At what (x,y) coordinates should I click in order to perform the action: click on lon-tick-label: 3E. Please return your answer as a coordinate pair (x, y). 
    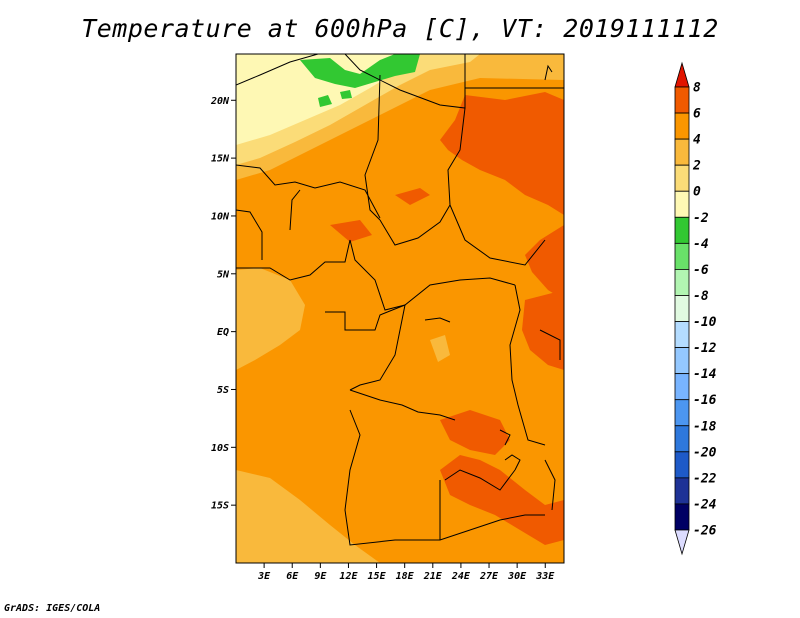
    Looking at the image, I should click on (264, 576).